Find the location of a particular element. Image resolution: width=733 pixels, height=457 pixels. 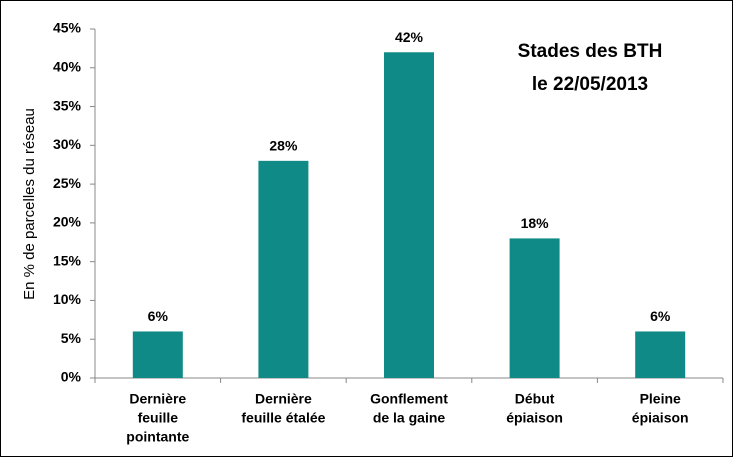

y-tick-label: 5% is located at coordinates (71, 338).